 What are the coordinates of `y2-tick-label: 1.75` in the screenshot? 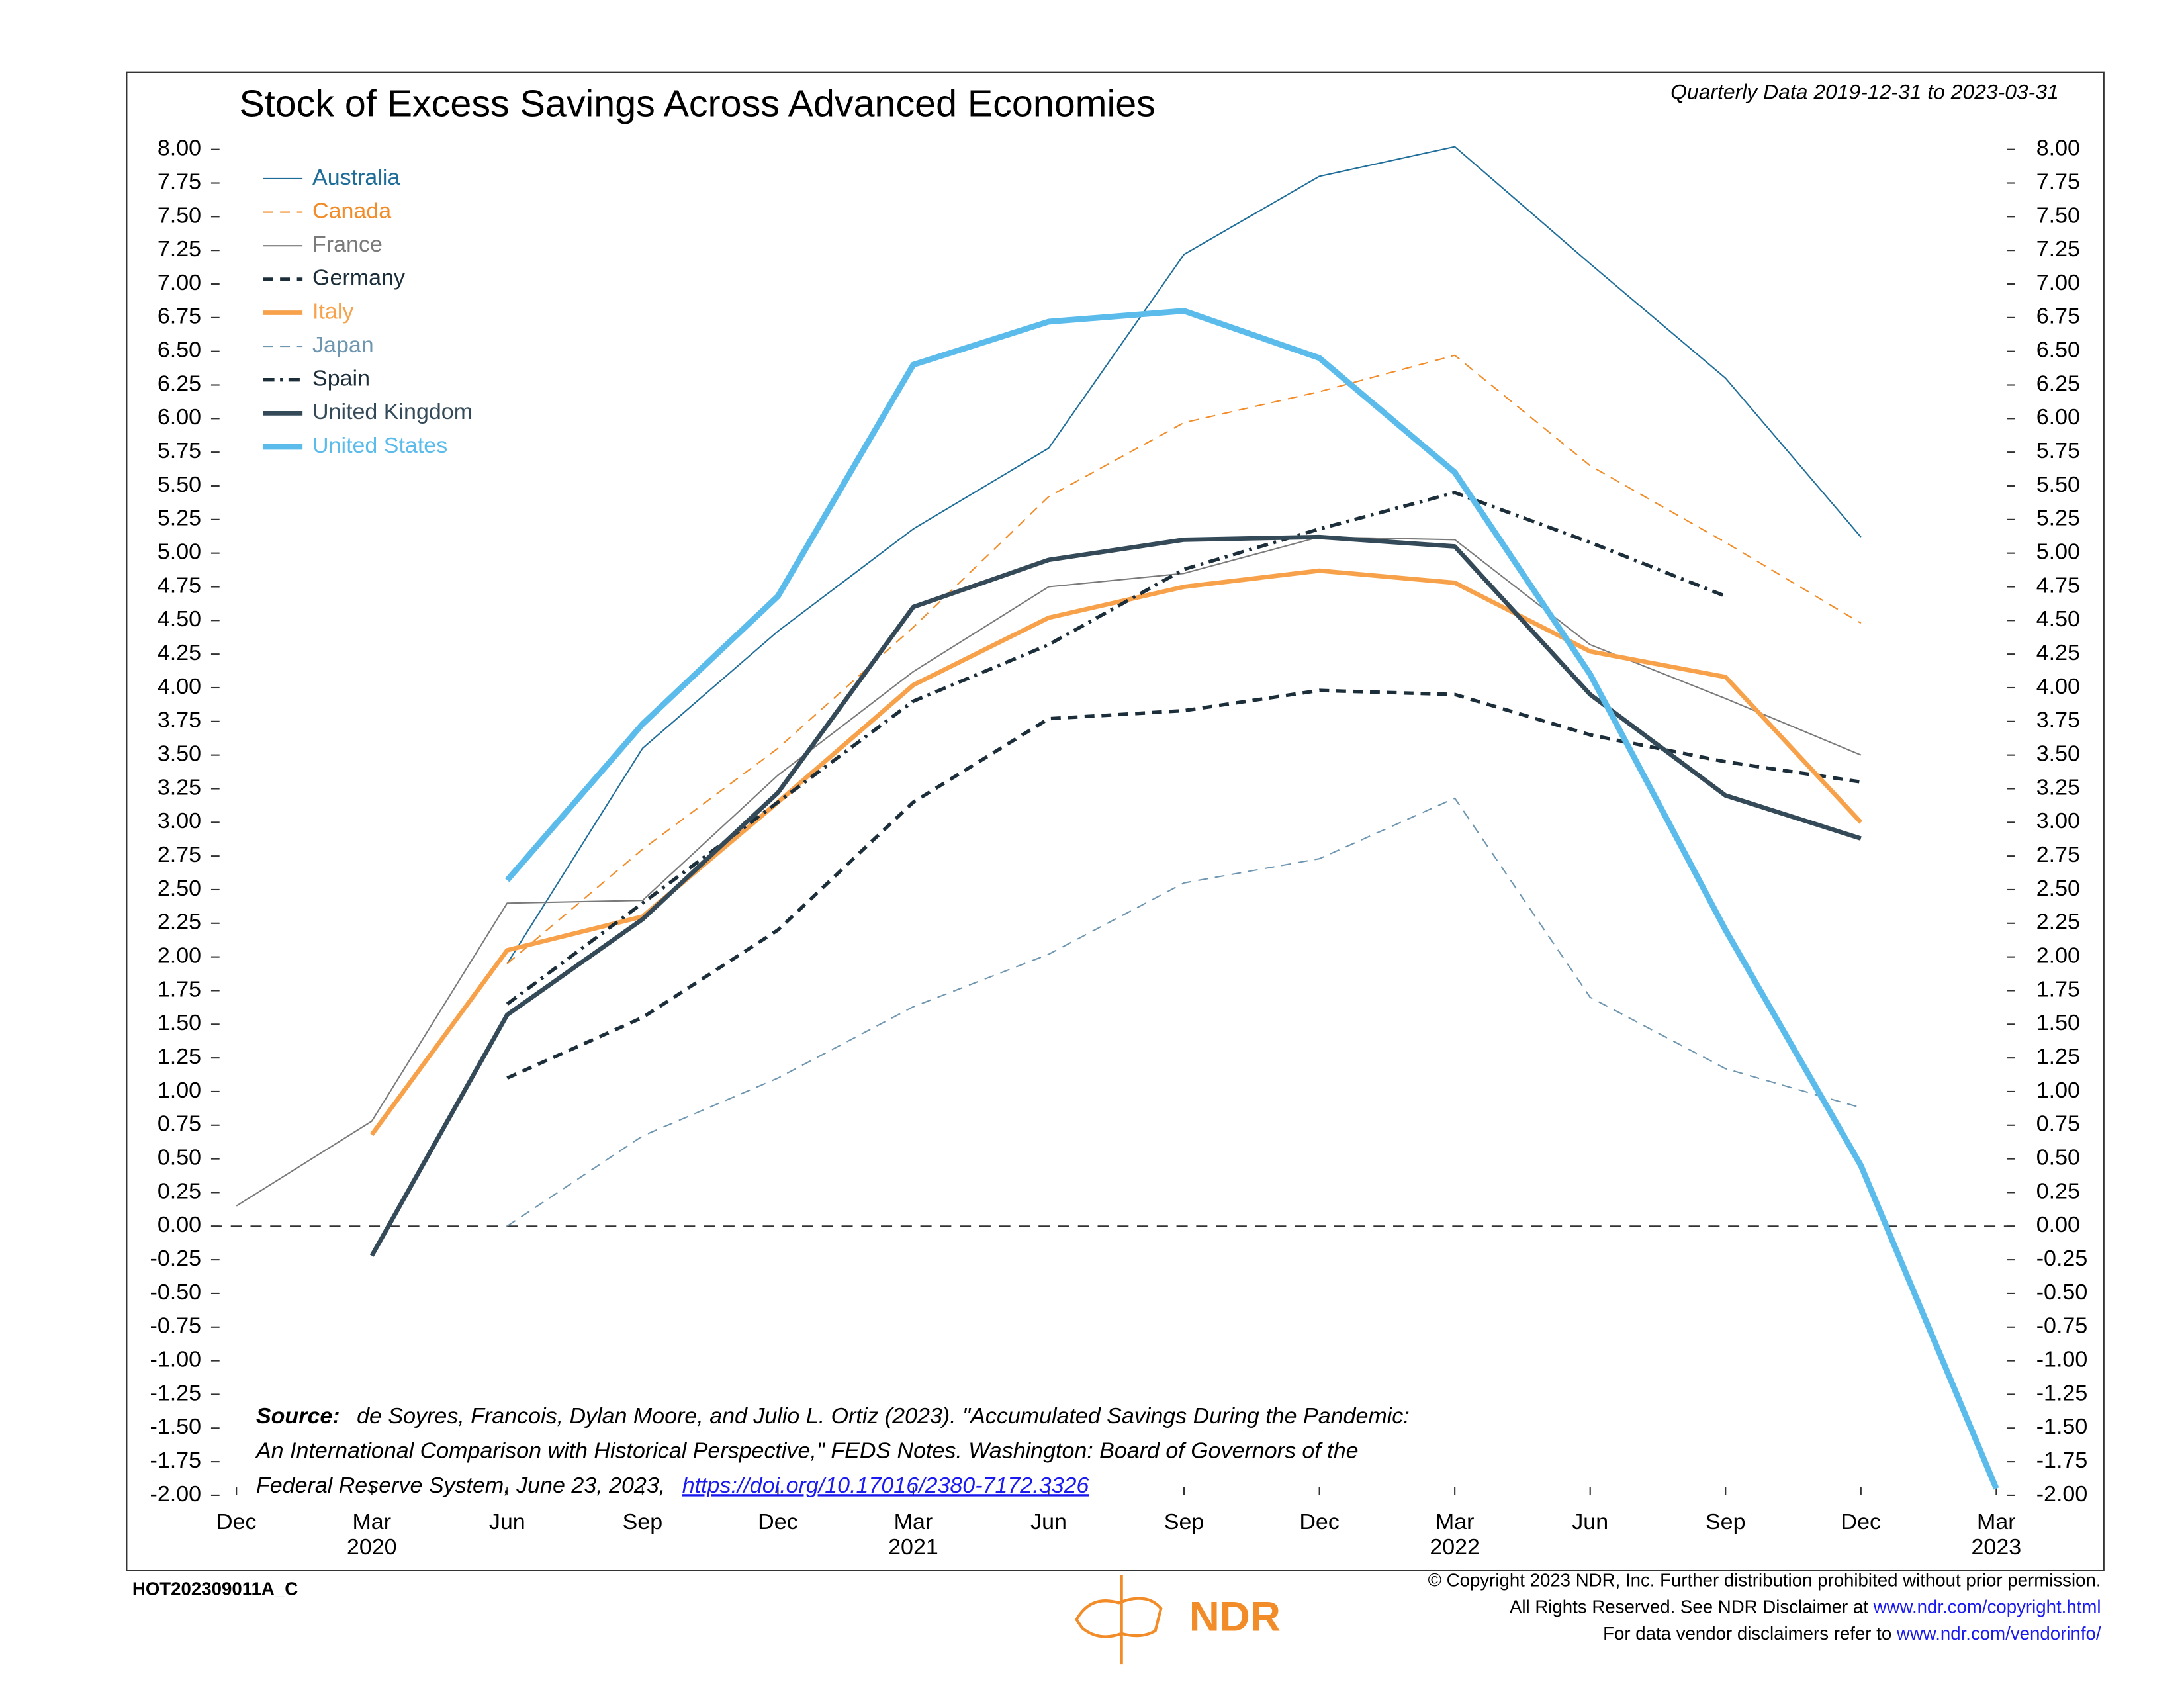 It's located at (2058, 989).